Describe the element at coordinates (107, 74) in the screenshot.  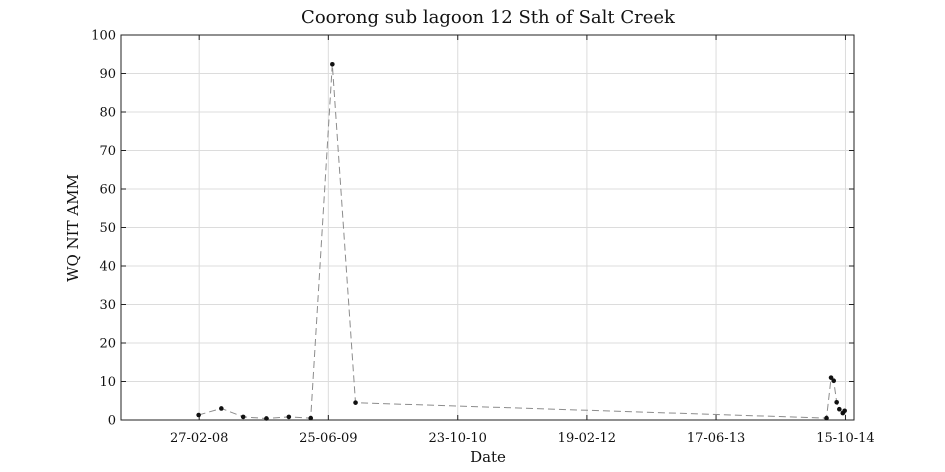
I see `y-tick-label: 90` at that location.